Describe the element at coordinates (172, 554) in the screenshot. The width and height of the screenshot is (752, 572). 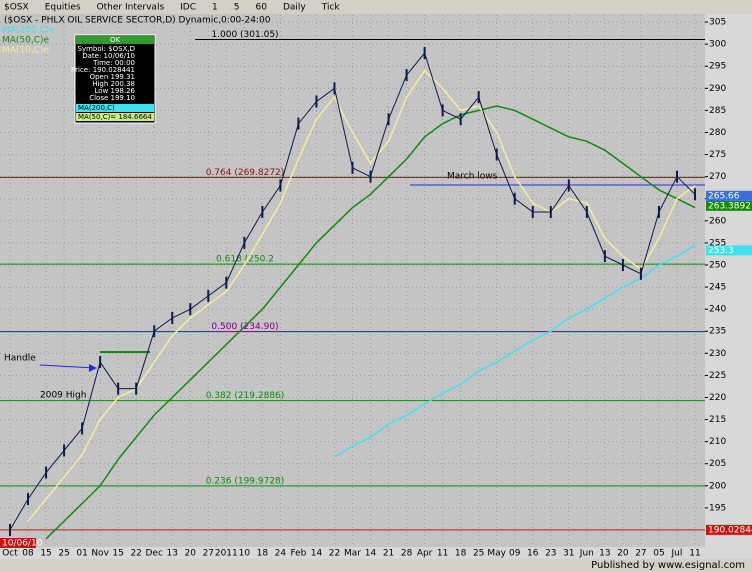
I see `x-tick-label: 13` at that location.